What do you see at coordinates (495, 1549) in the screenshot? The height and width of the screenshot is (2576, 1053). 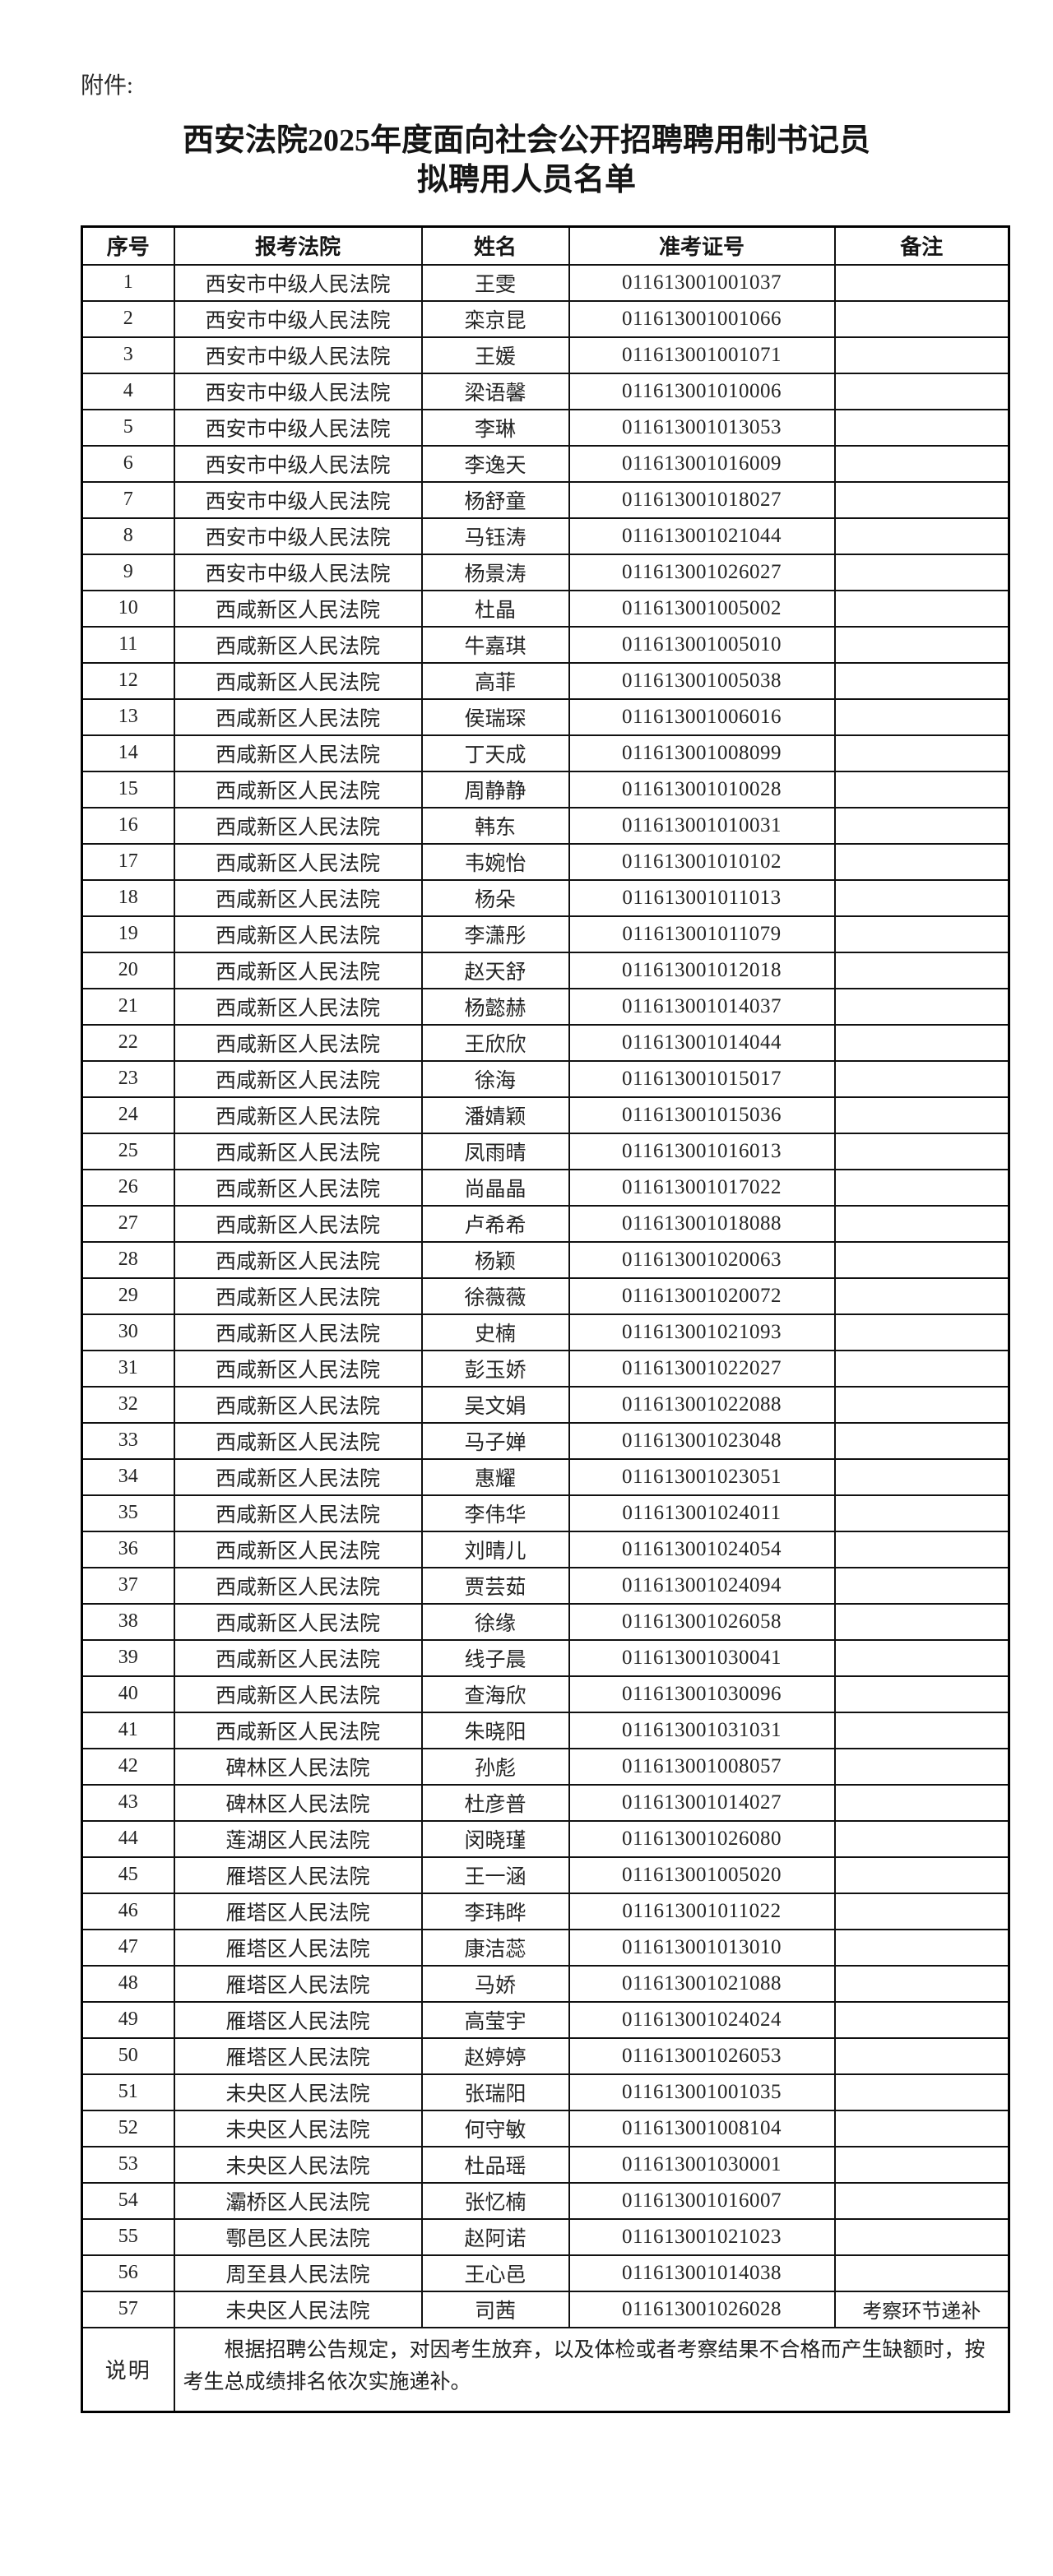 I see `cell-name: 刘晴儿` at bounding box center [495, 1549].